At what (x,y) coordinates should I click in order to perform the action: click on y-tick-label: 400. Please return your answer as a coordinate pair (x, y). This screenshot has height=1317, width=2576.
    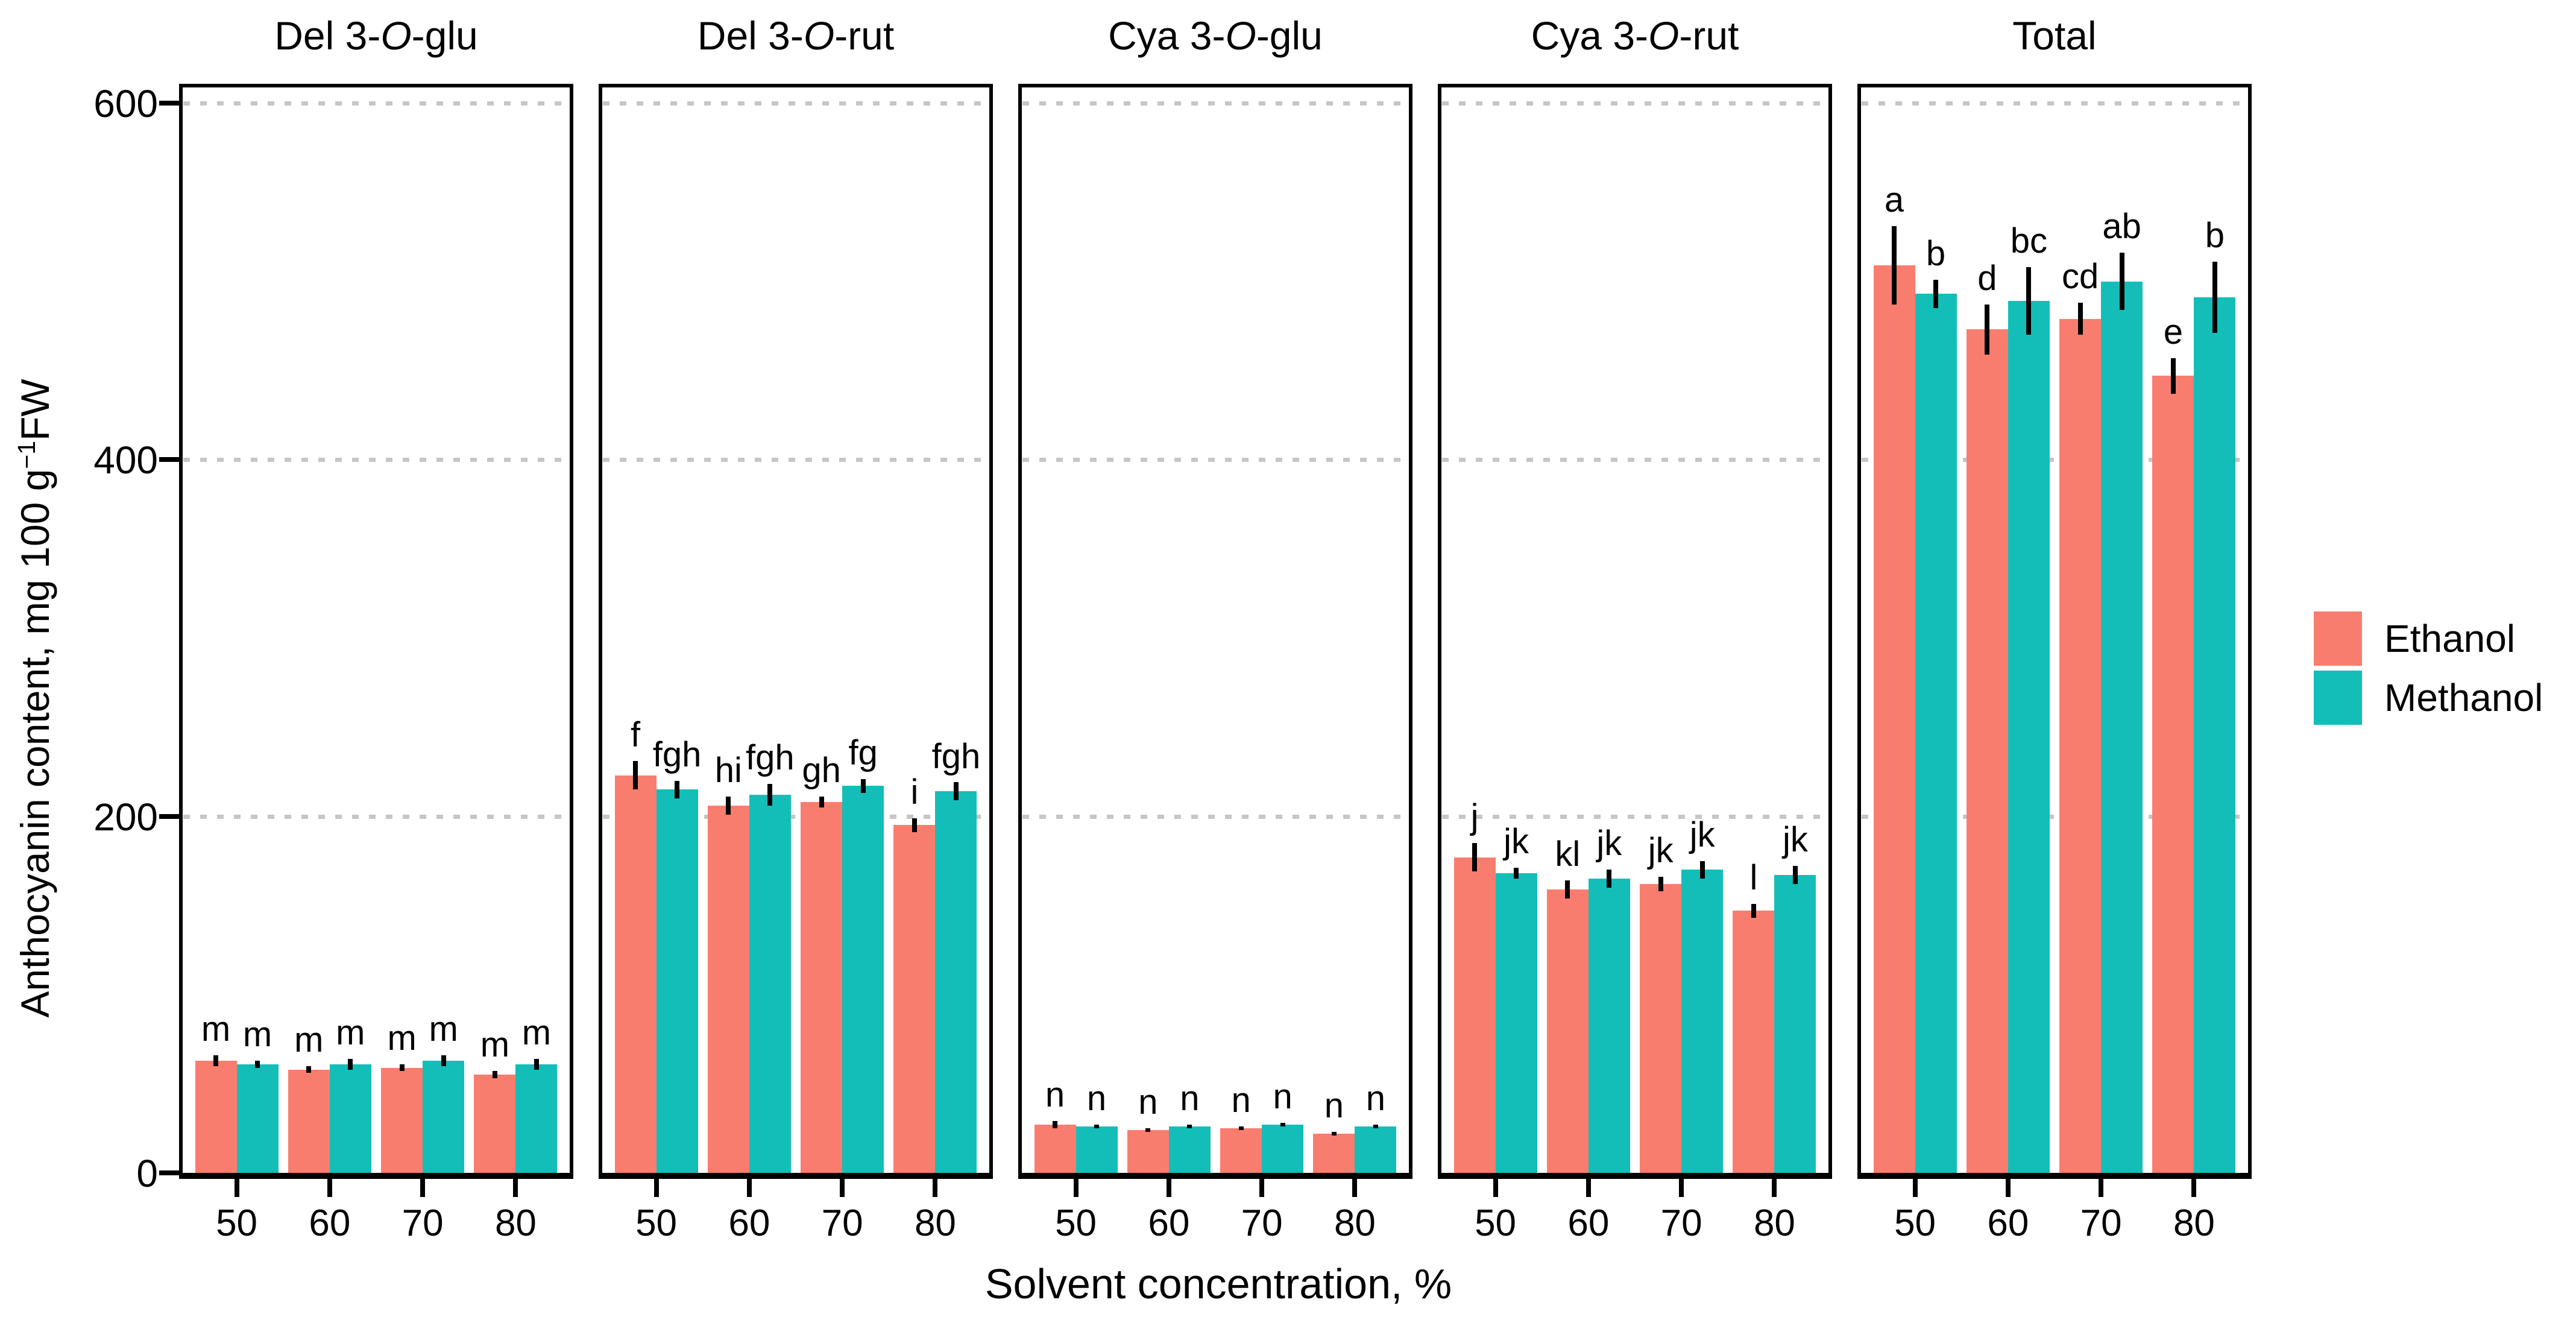
    Looking at the image, I should click on (125, 460).